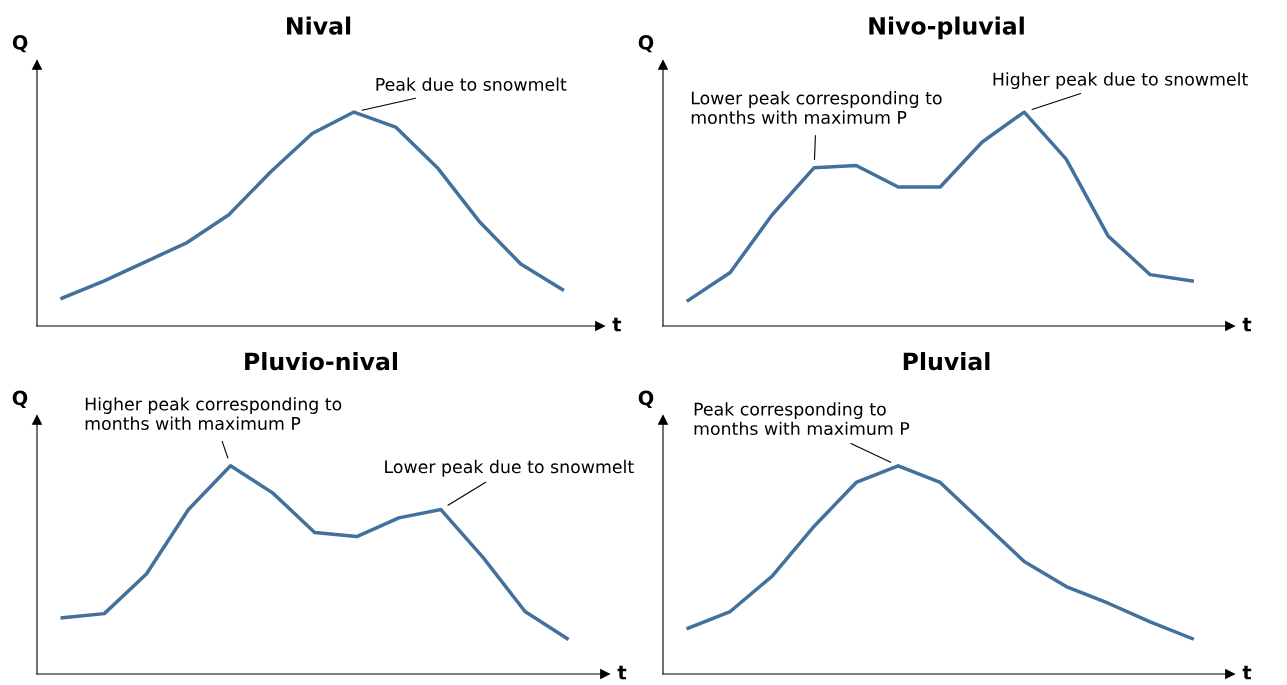  What do you see at coordinates (1120, 81) in the screenshot?
I see `text: Higher peak due to snowmelt` at bounding box center [1120, 81].